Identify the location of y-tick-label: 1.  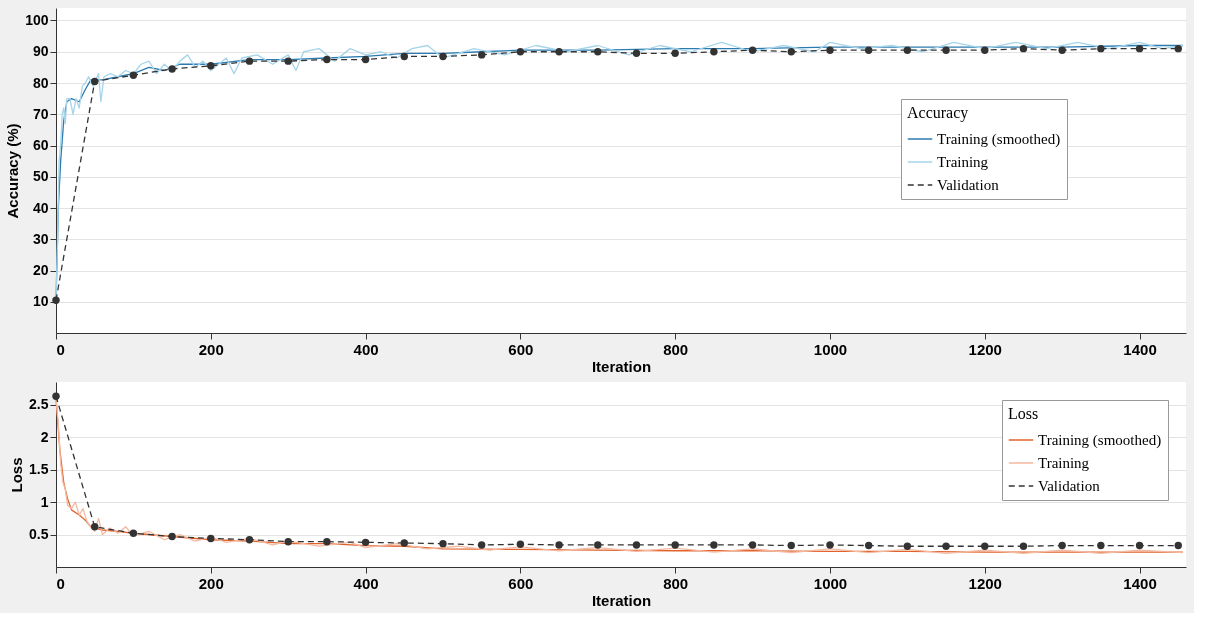
(44, 501).